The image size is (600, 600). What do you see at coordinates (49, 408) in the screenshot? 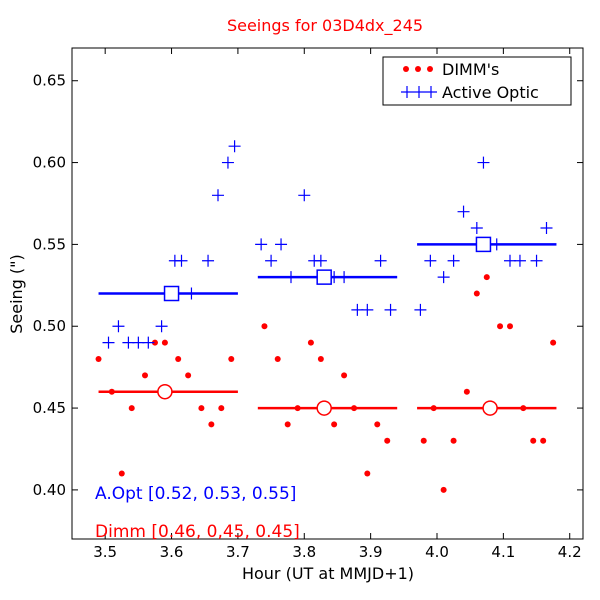
I see `y-tick-label: 0.45` at bounding box center [49, 408].